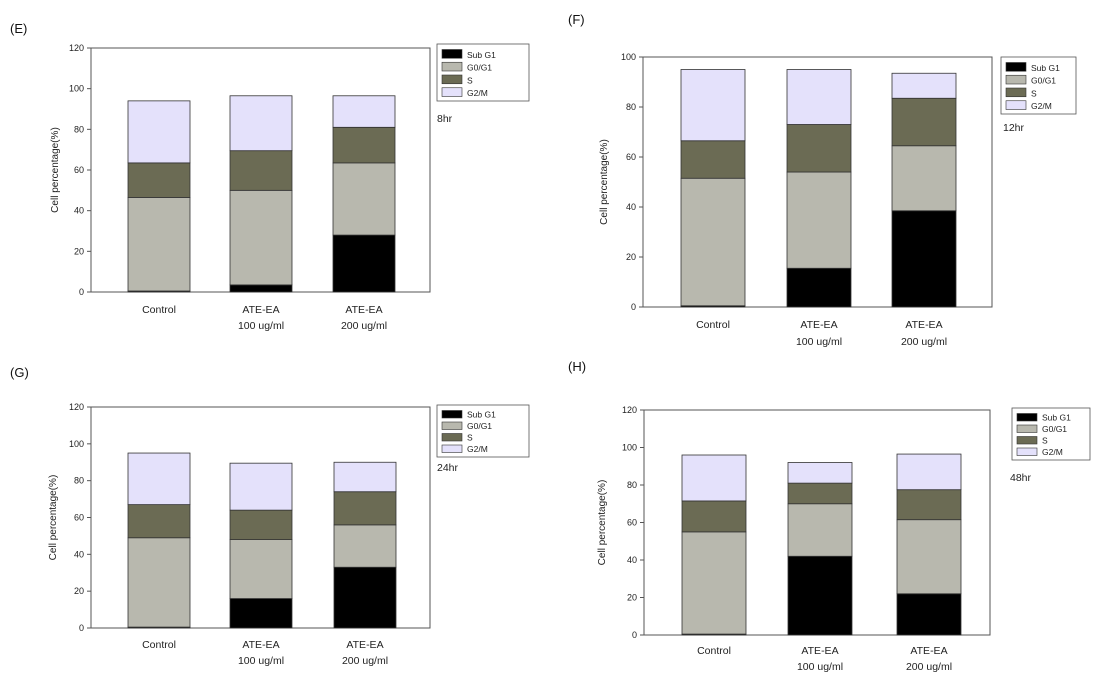 The height and width of the screenshot is (685, 1102). I want to click on panel-label: (G), so click(19, 372).